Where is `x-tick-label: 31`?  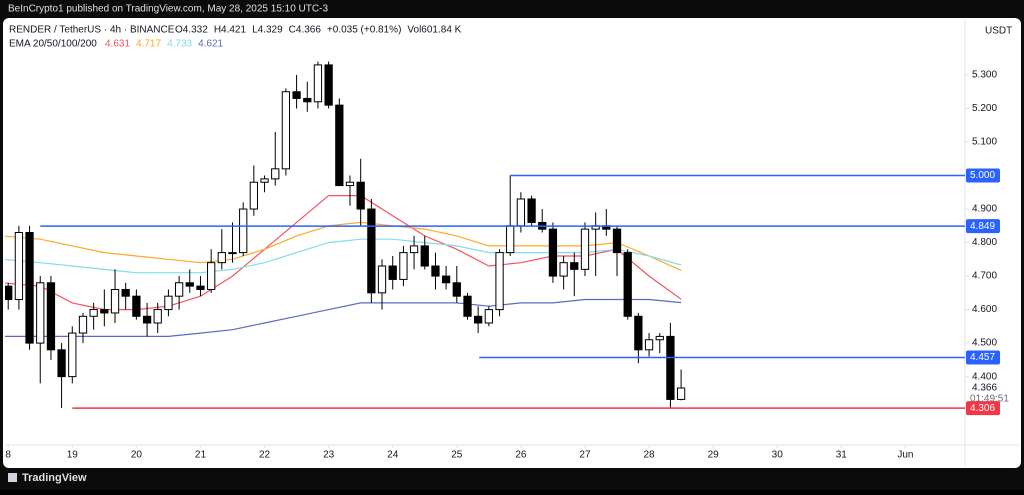
x-tick-label: 31 is located at coordinates (842, 455).